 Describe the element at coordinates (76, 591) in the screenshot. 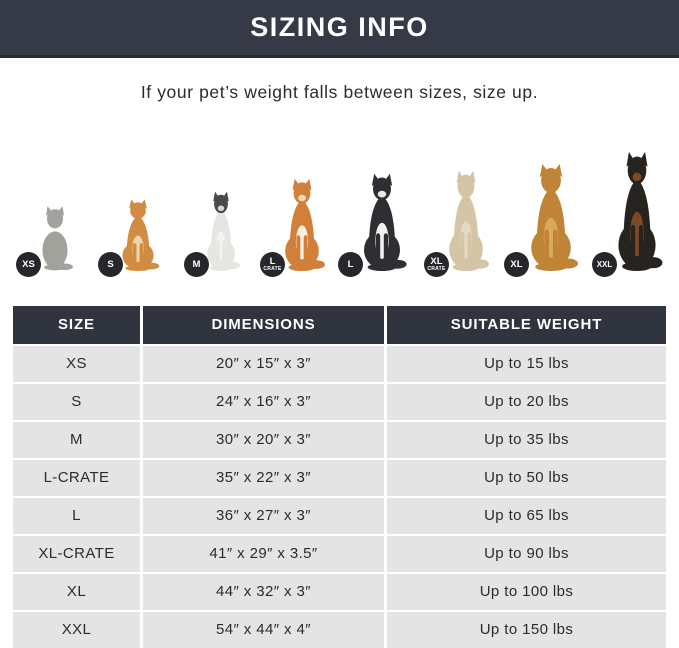

I see `cell-size: XL` at that location.